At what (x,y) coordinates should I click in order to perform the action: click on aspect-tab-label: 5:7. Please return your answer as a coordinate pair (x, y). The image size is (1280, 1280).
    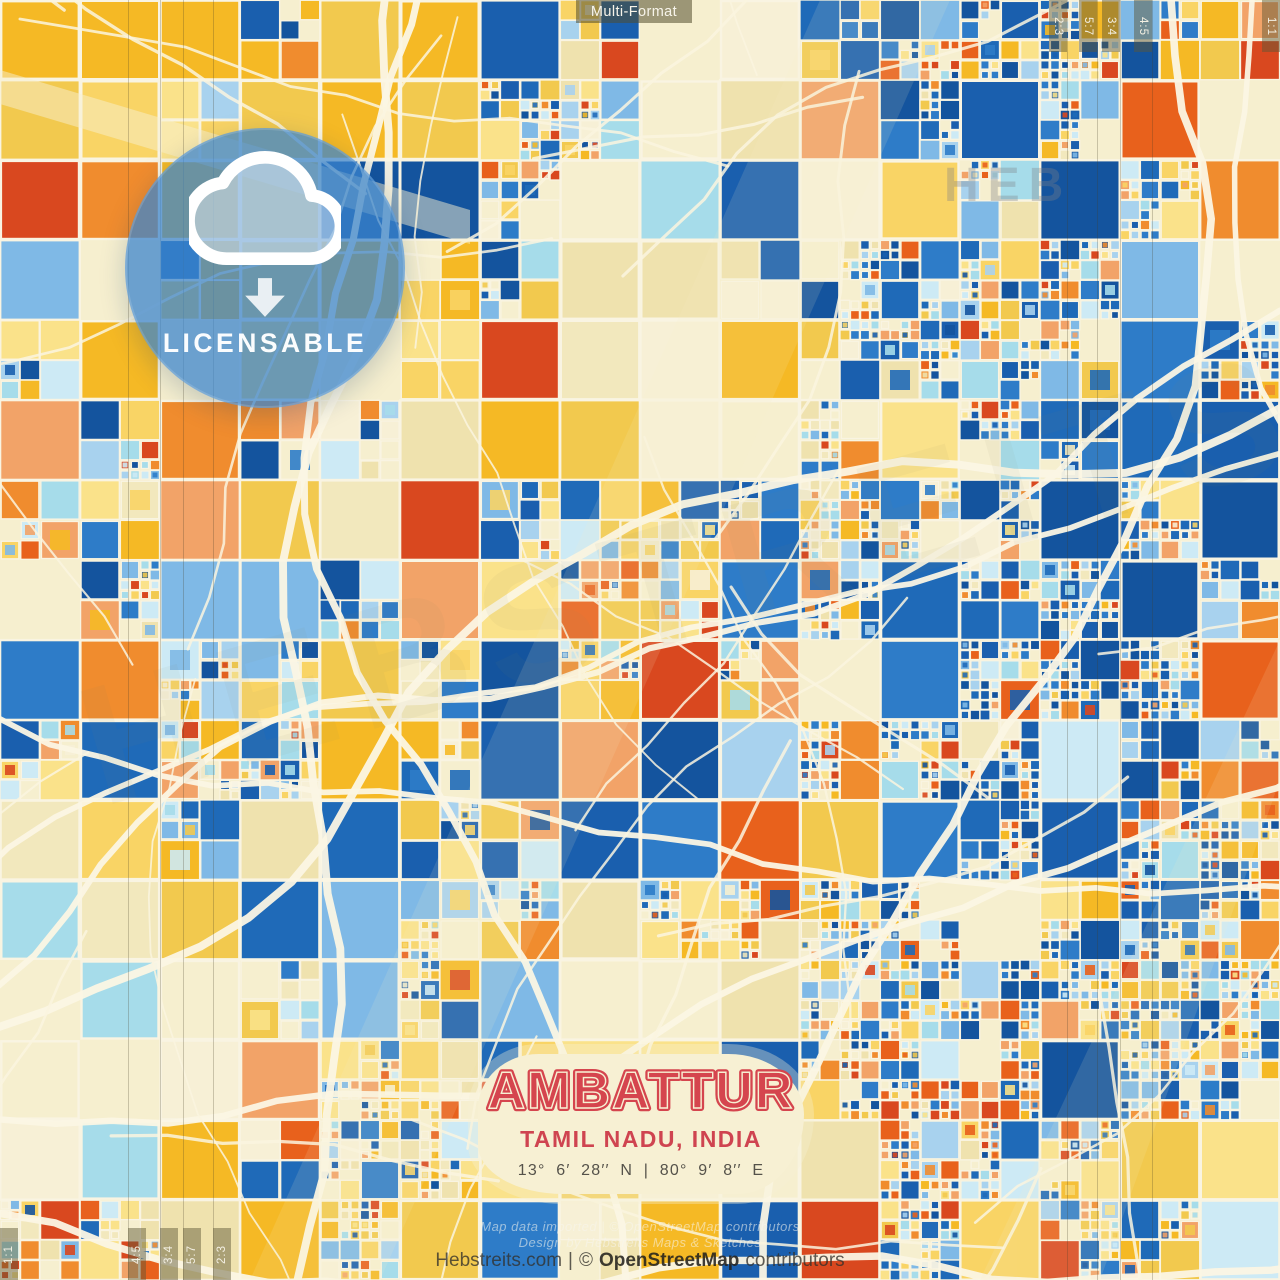
    Looking at the image, I should click on (1088, 26).